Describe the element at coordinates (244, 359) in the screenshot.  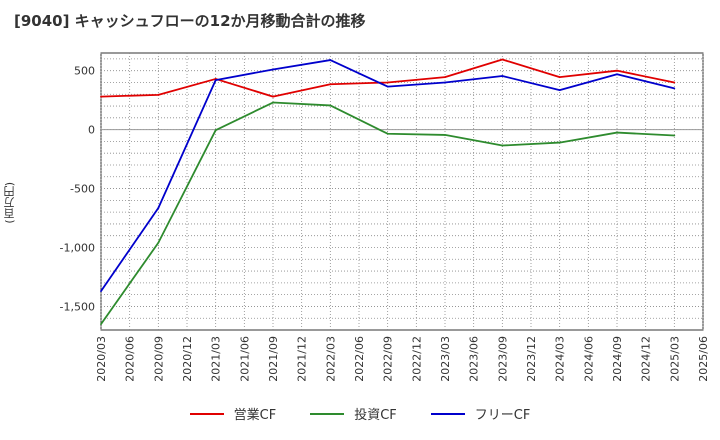
I see `x-tick-label: 2021/06` at that location.